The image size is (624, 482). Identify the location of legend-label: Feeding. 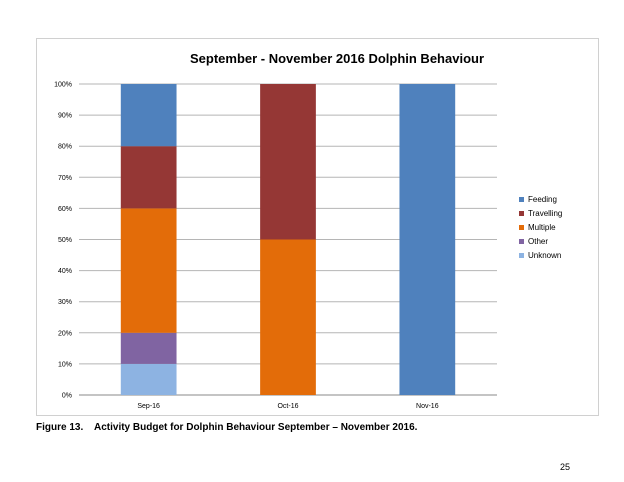
(542, 199).